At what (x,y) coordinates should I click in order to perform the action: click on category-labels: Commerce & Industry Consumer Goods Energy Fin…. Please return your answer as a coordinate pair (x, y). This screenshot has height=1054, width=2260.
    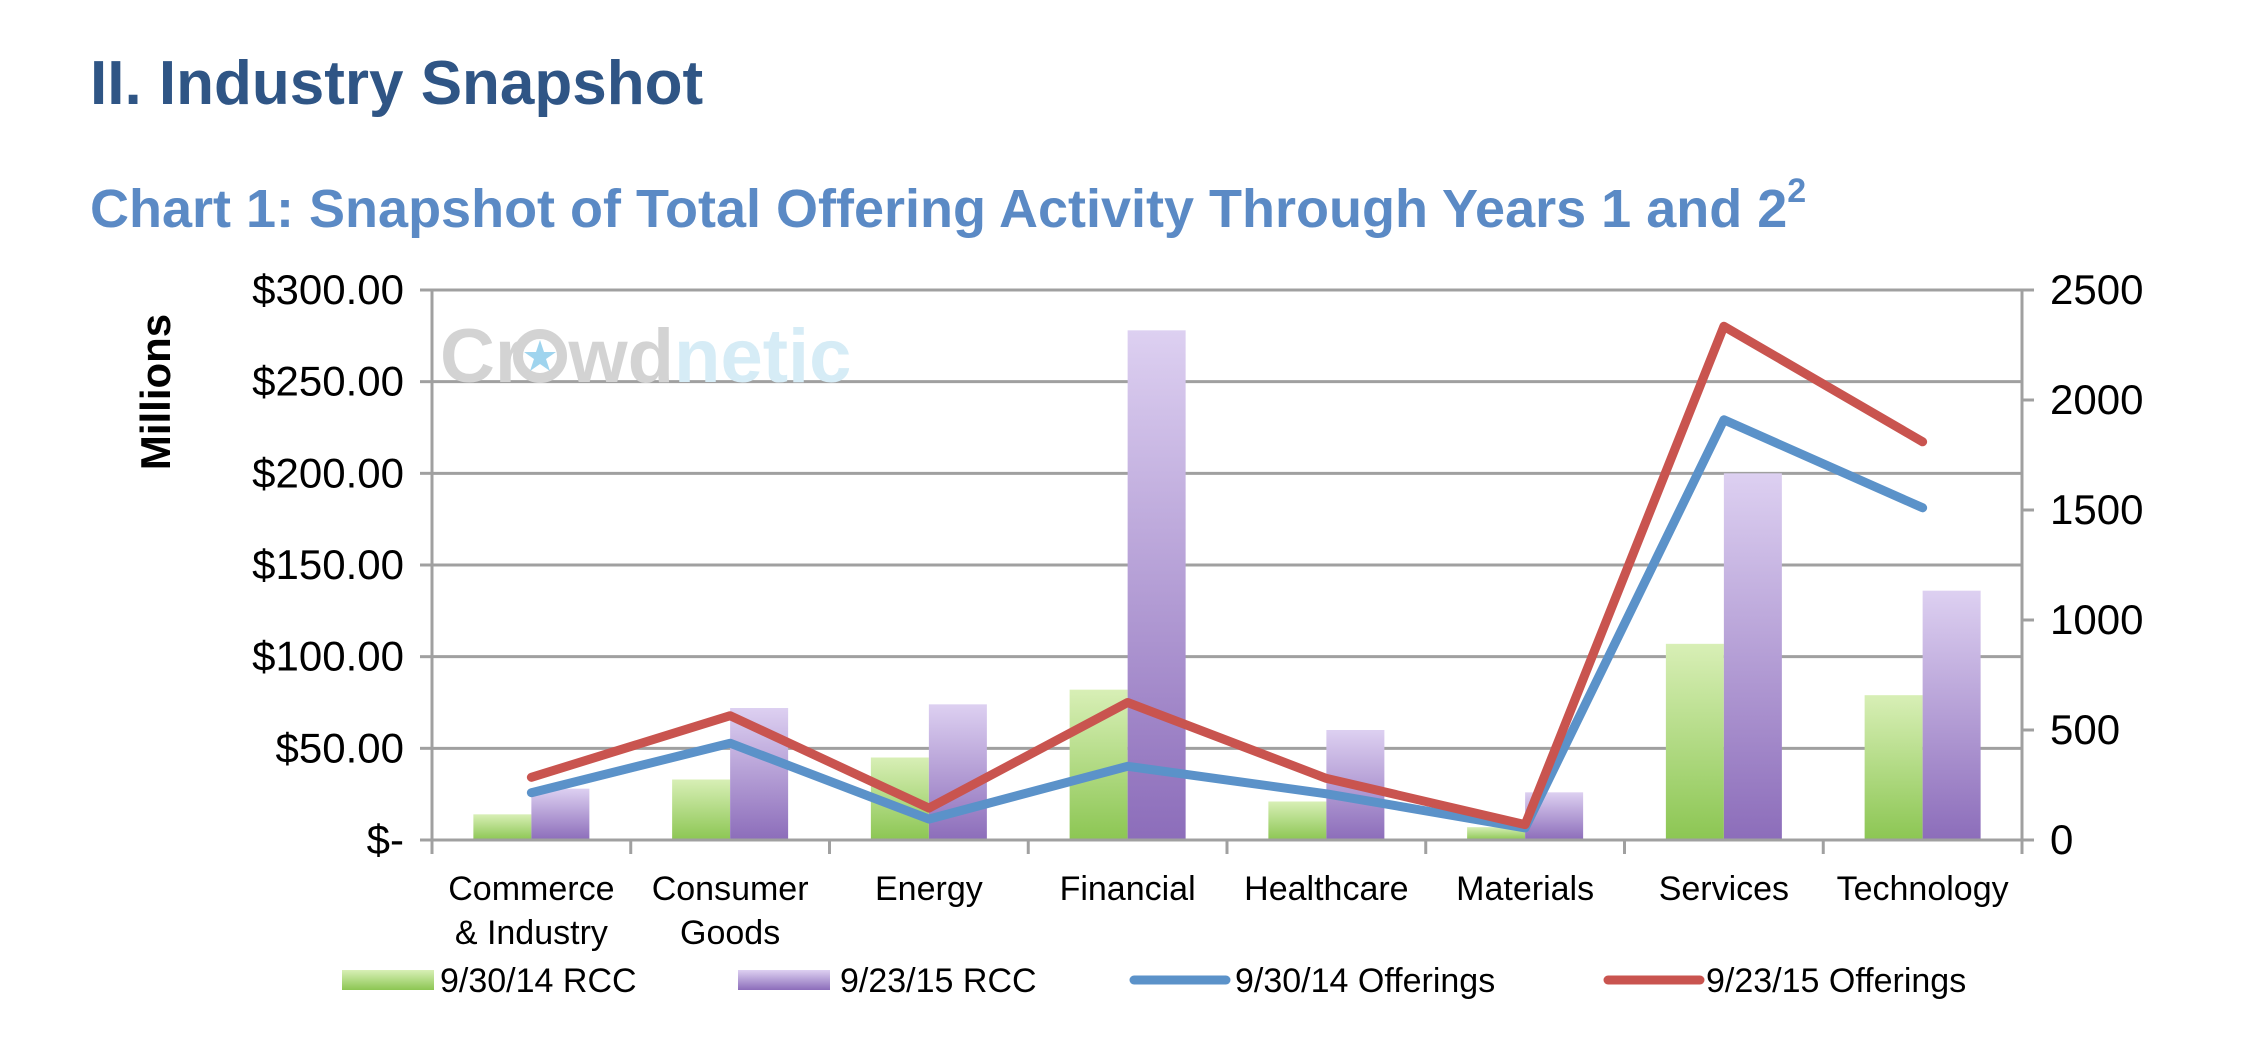
    Looking at the image, I should click on (1228, 911).